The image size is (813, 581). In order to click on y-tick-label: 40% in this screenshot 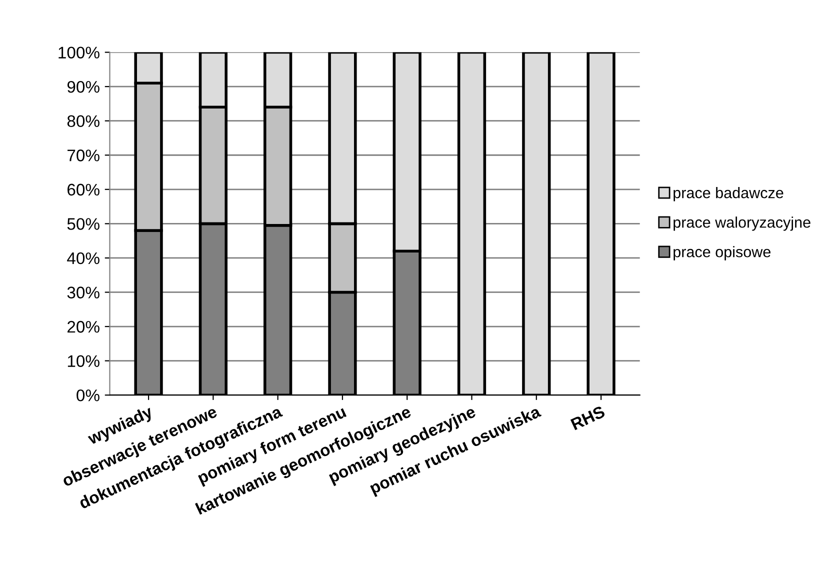, I will do `click(83, 258)`.